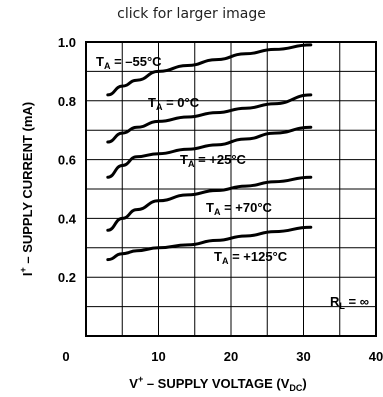 The height and width of the screenshot is (397, 383). I want to click on series-label: TA = +25°C, so click(213, 160).